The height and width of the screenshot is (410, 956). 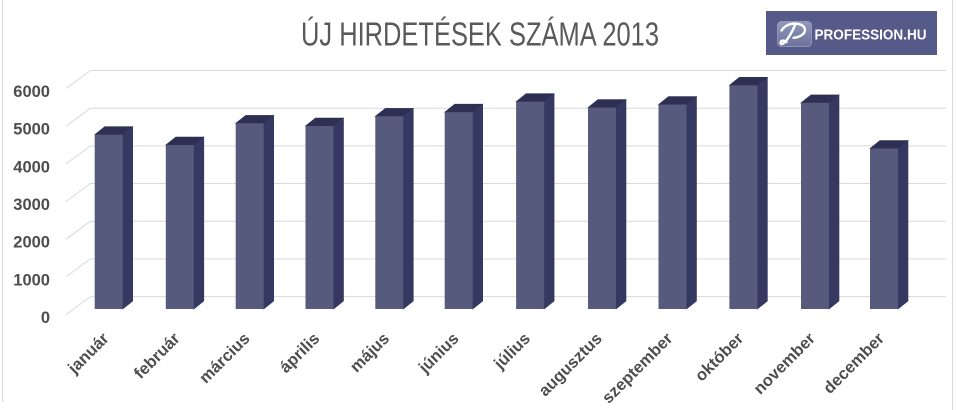 What do you see at coordinates (480, 34) in the screenshot?
I see `svg-text: ÚJ HIRDETÉSEK SZÁMA 2013` at bounding box center [480, 34].